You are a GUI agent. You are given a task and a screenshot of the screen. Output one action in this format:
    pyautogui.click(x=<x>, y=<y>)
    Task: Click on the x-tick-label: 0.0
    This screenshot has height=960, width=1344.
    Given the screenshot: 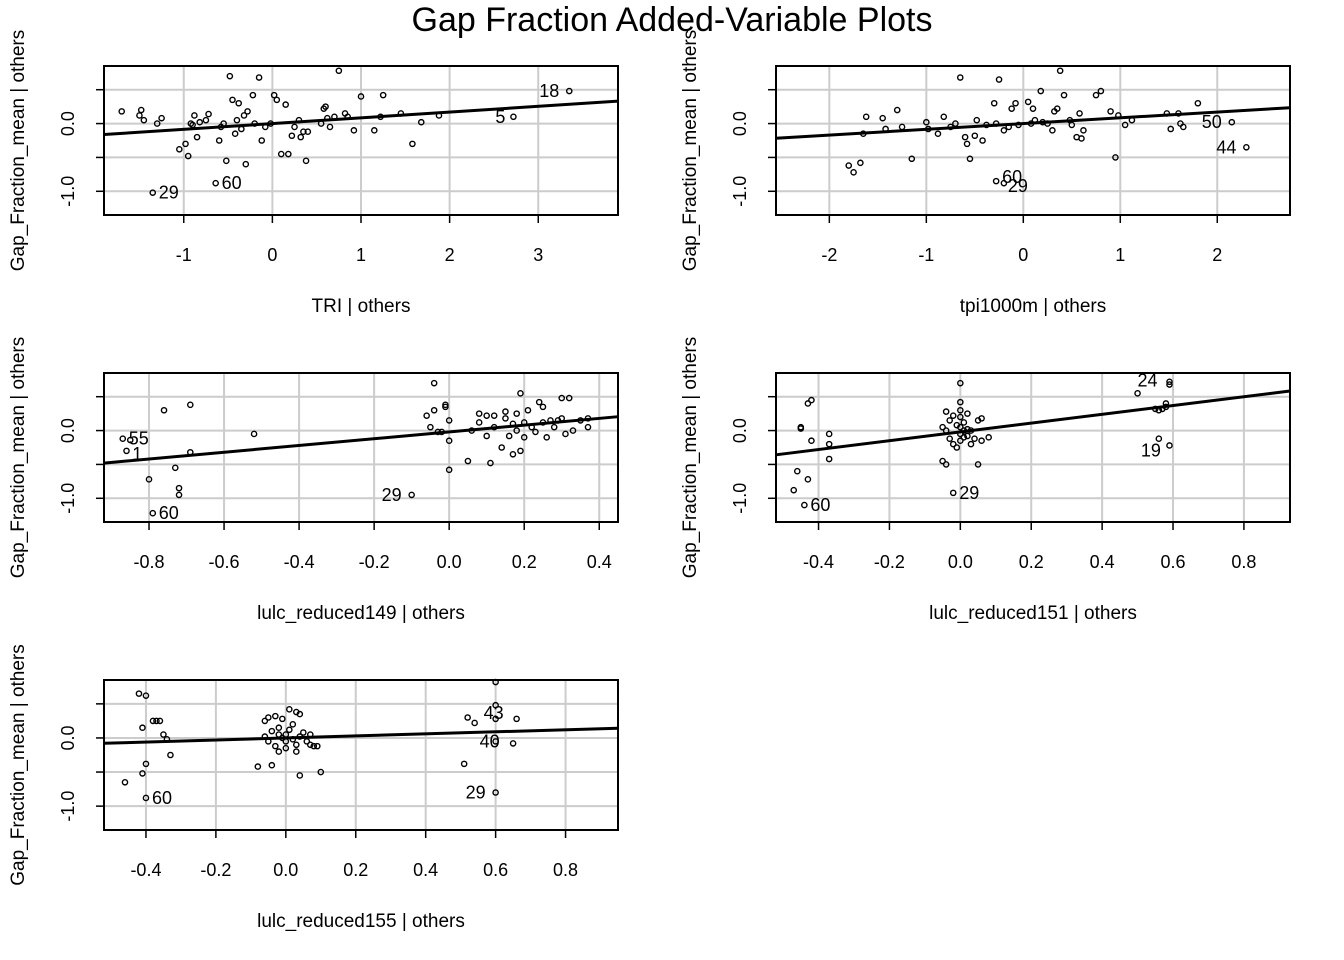 What is the action you would take?
    pyautogui.click(x=285, y=870)
    